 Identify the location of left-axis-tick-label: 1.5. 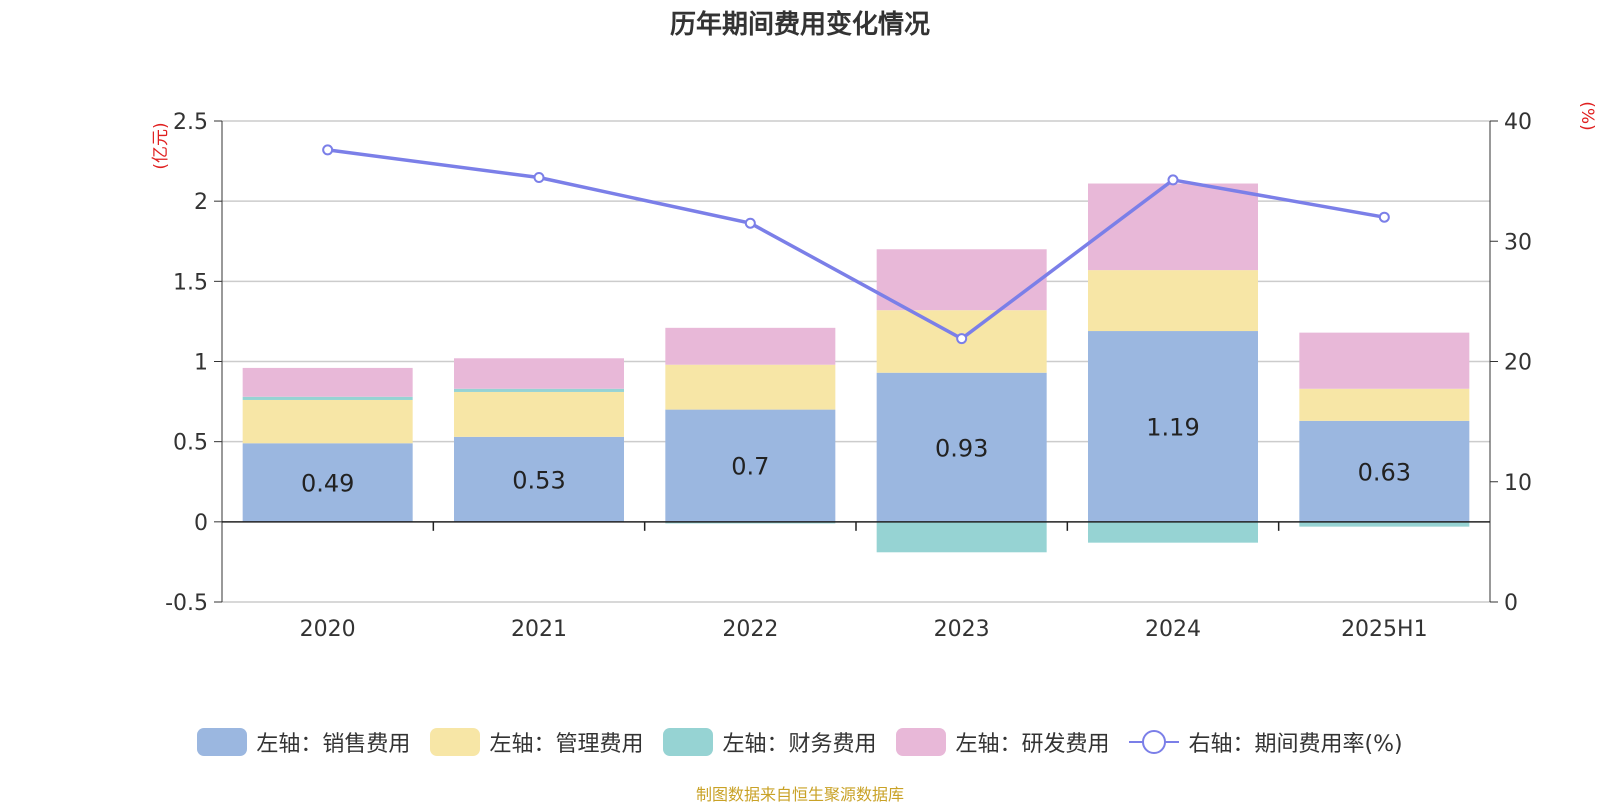
(190, 282).